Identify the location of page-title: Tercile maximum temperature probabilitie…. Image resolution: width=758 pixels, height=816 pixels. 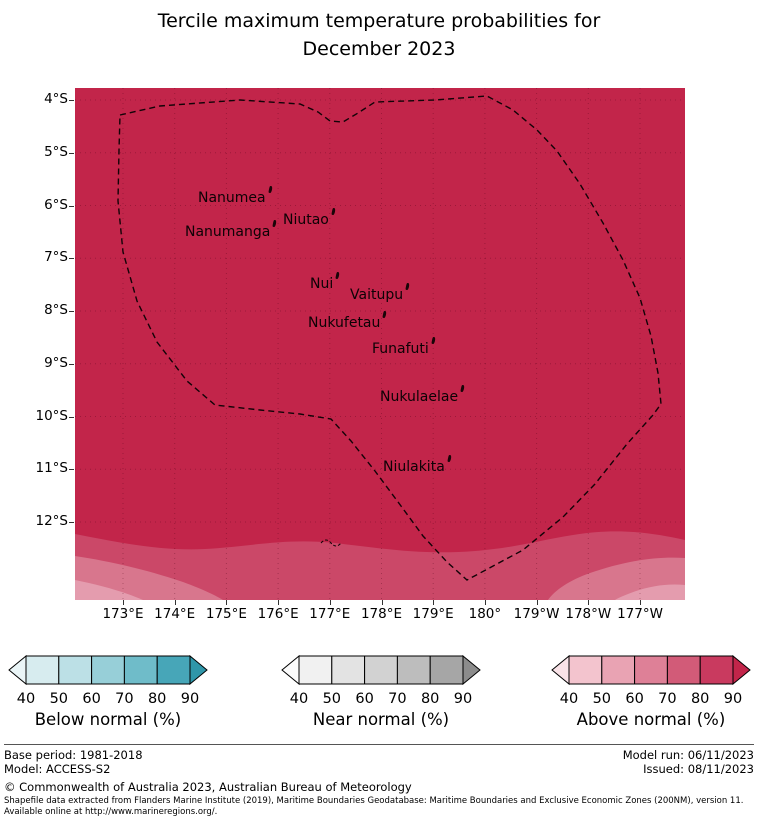
(379, 35).